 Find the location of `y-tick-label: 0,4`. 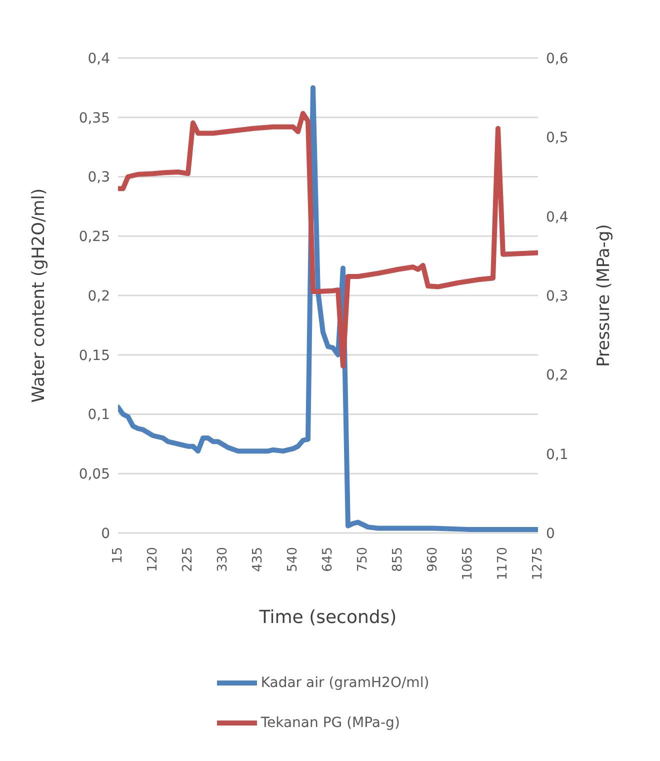

y-tick-label: 0,4 is located at coordinates (99, 58).